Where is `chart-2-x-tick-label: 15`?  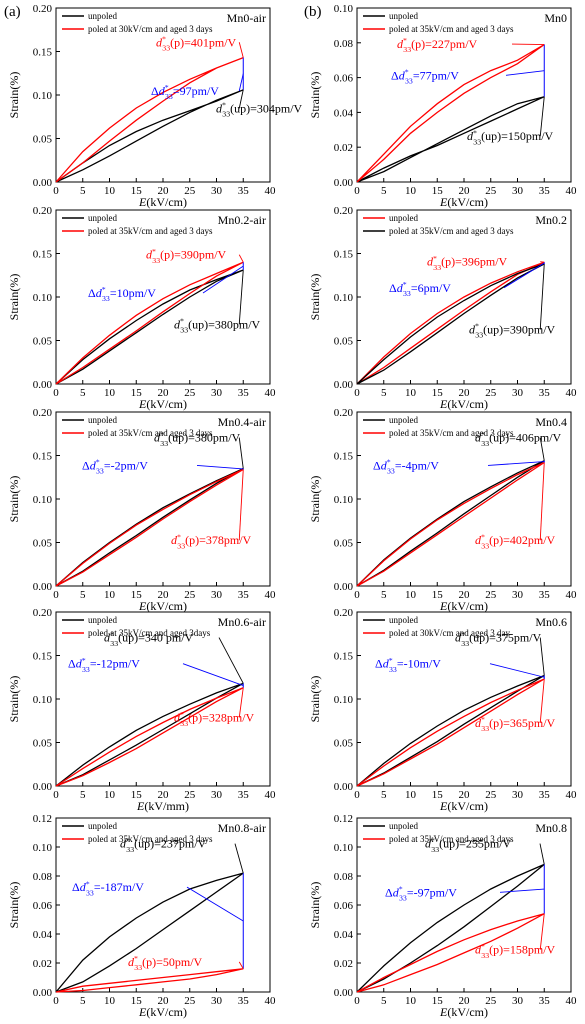 chart-2-x-tick-label: 15 is located at coordinates (438, 191).